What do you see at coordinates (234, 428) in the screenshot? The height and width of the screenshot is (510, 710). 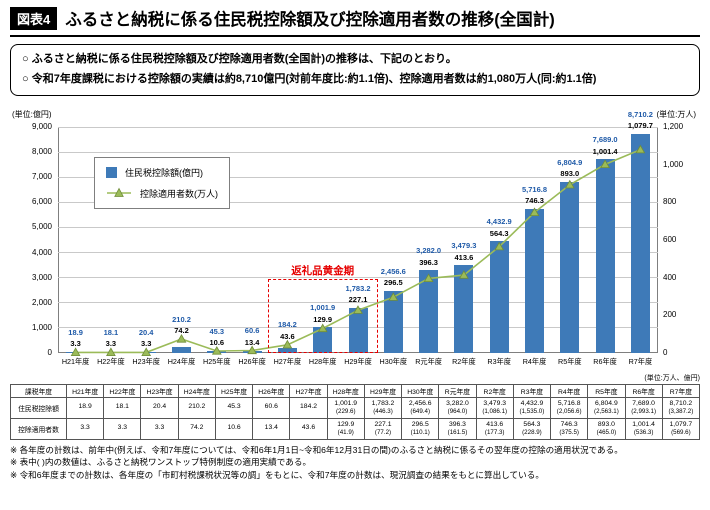 I see `table-cell-value: 10.6` at bounding box center [234, 428].